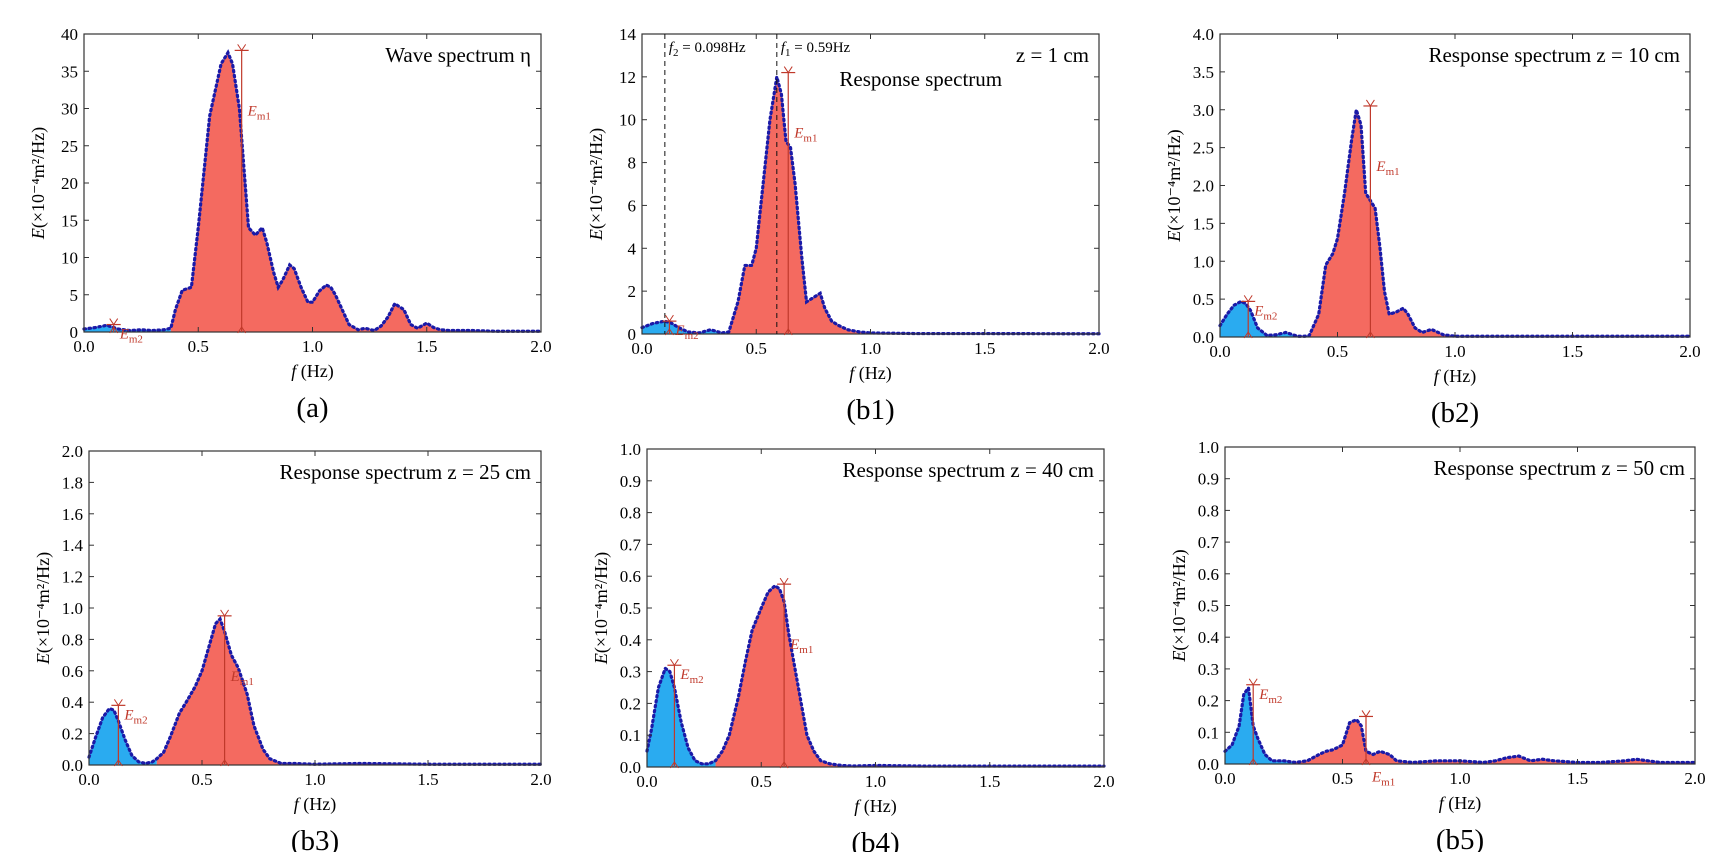  I want to click on y-tick-label: 30, so click(69, 109).